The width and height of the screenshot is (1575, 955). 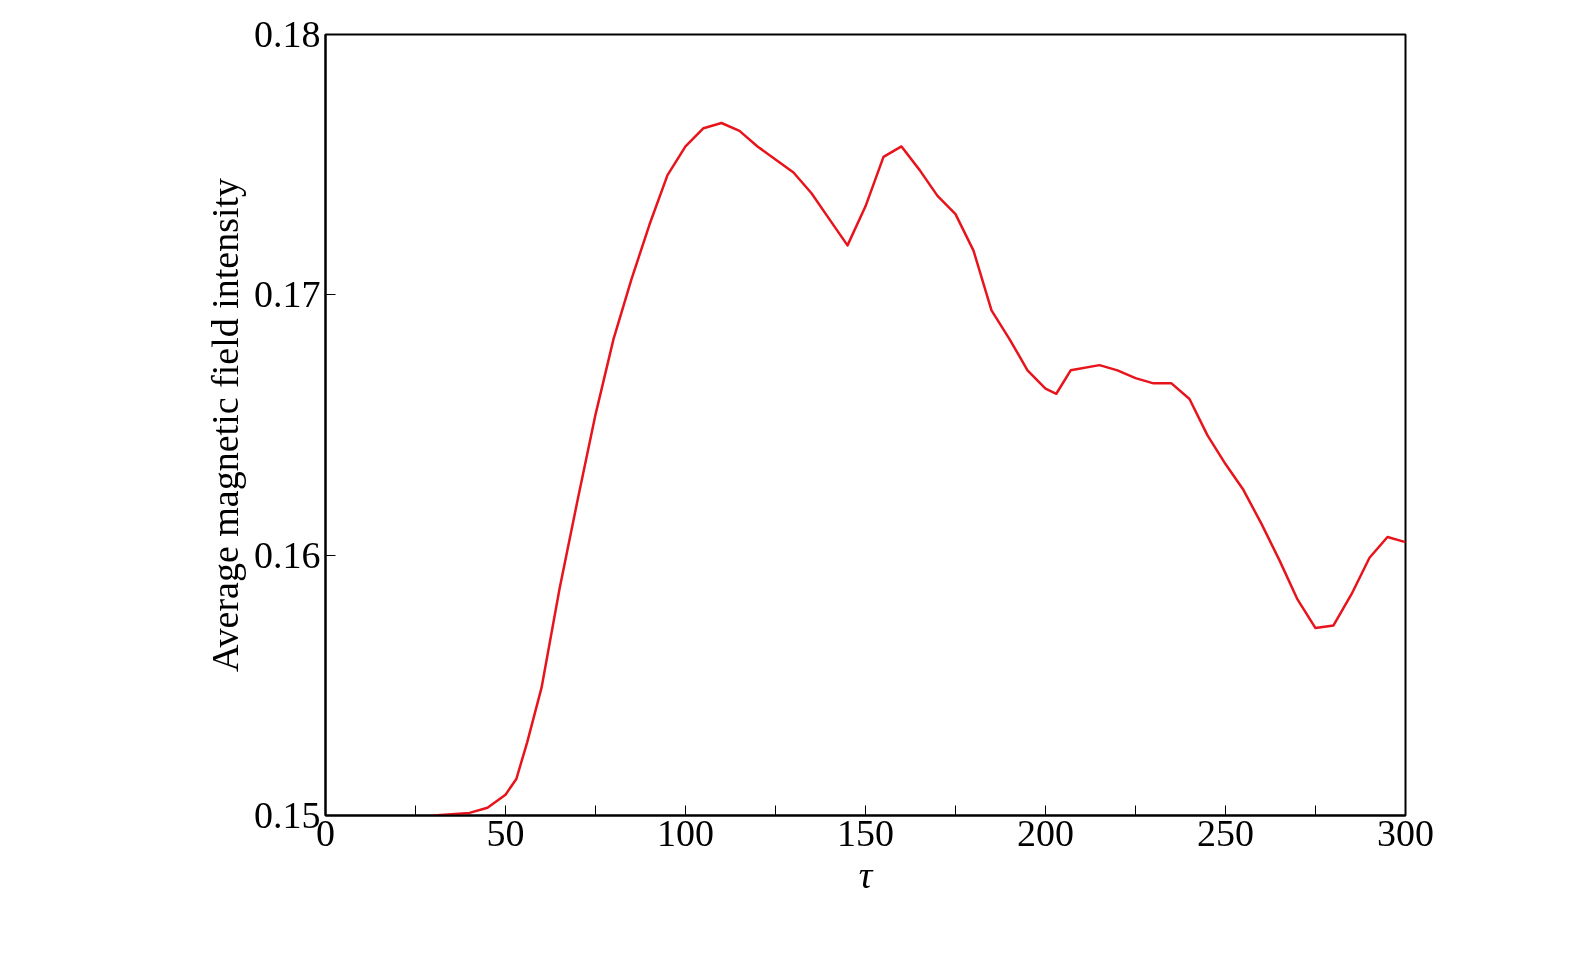 What do you see at coordinates (287, 34) in the screenshot?
I see `y-tick-label: 0.18` at bounding box center [287, 34].